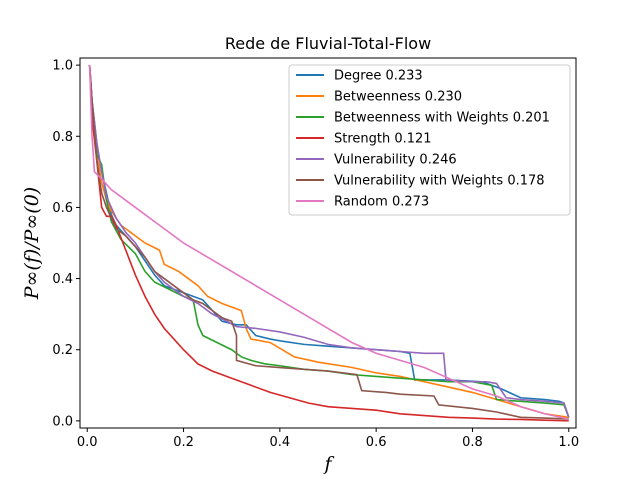 This screenshot has width=640, height=480. Describe the element at coordinates (62, 350) in the screenshot. I see `y-tick-label: 0.2` at that location.